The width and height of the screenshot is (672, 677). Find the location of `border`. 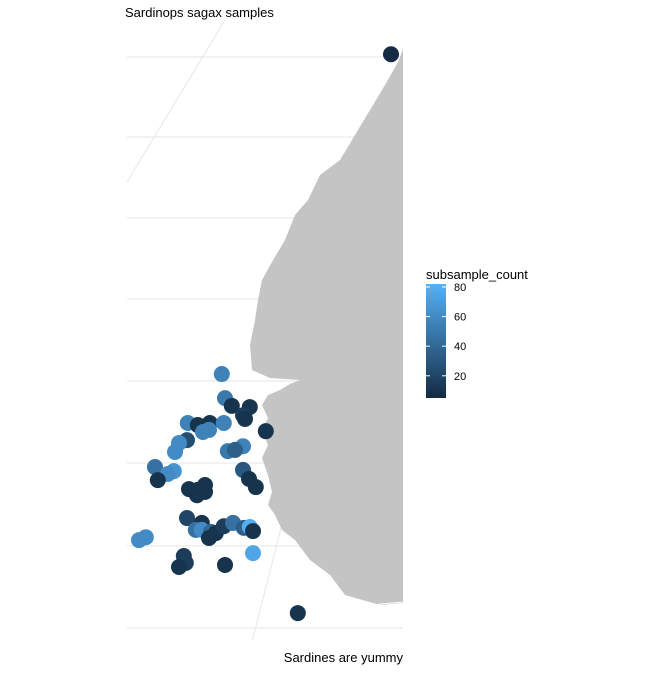

border is located at coordinates (381, 604).